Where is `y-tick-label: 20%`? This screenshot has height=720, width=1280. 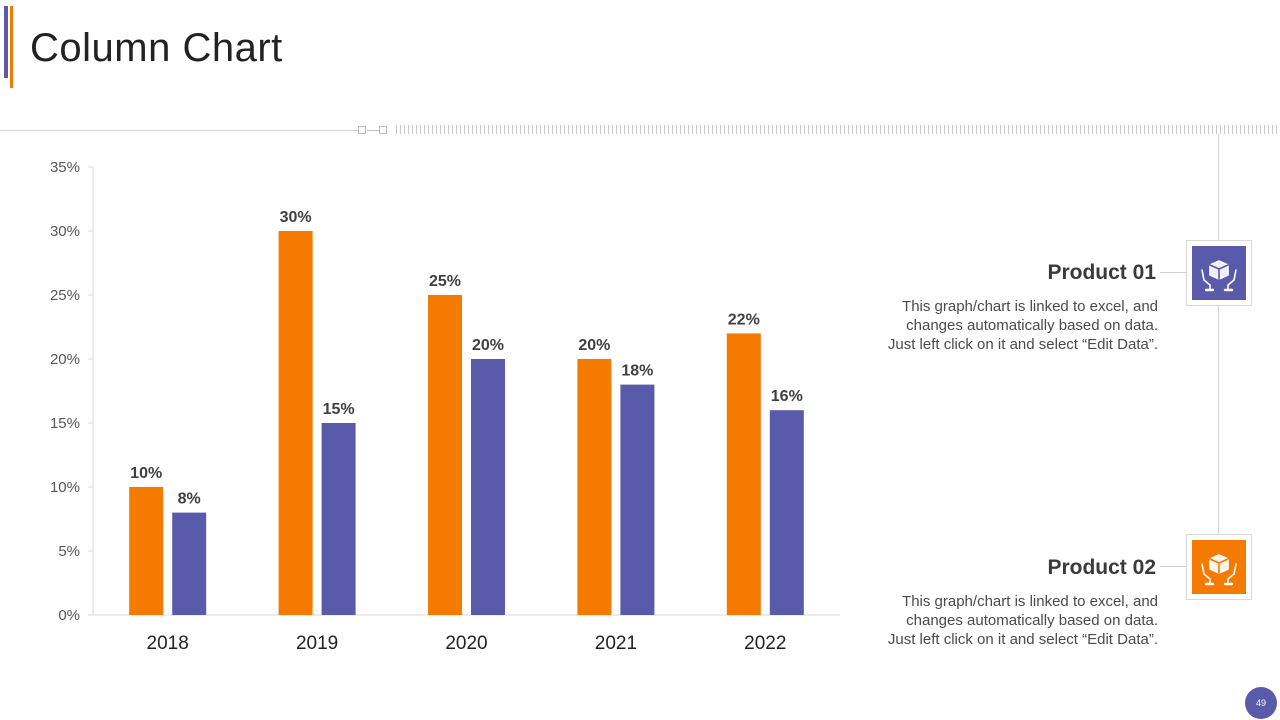
y-tick-label: 20% is located at coordinates (65, 359).